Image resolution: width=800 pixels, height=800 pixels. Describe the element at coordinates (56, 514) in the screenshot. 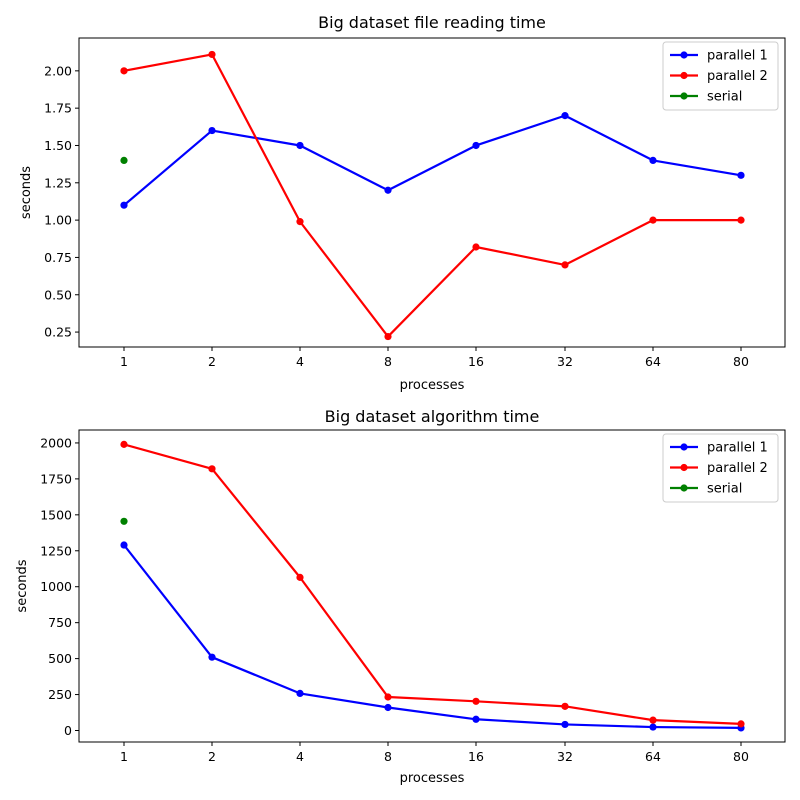

I see `y-tick-label: 1500` at that location.